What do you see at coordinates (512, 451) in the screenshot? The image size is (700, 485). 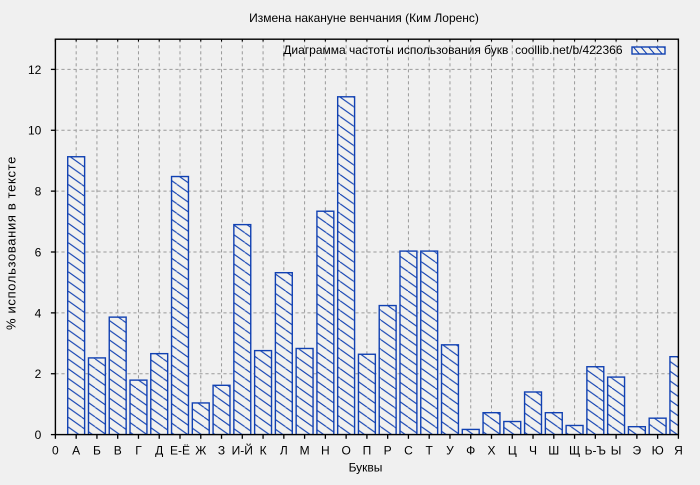 I see `svg-text: Ц` at bounding box center [512, 451].